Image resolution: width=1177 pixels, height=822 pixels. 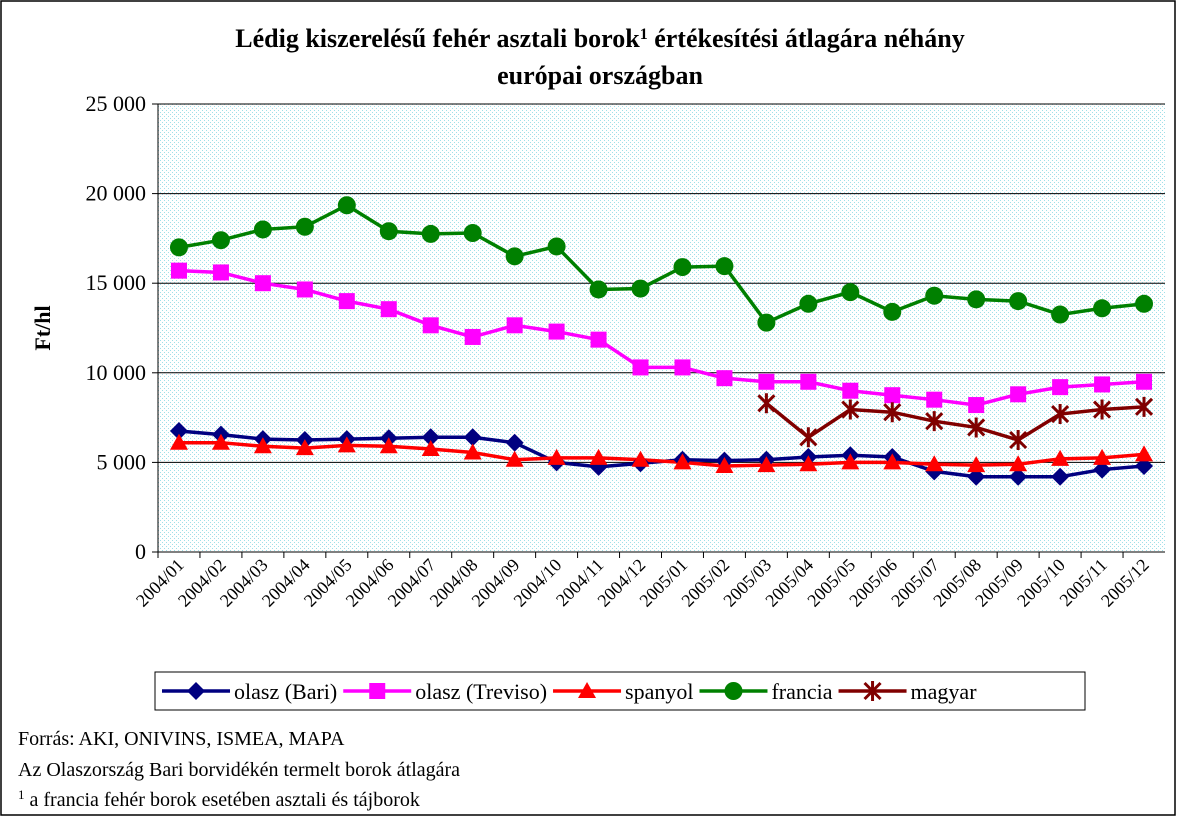 I want to click on title-part: Lédig kiszerelésű fehér asztali borok, so click(x=437, y=38).